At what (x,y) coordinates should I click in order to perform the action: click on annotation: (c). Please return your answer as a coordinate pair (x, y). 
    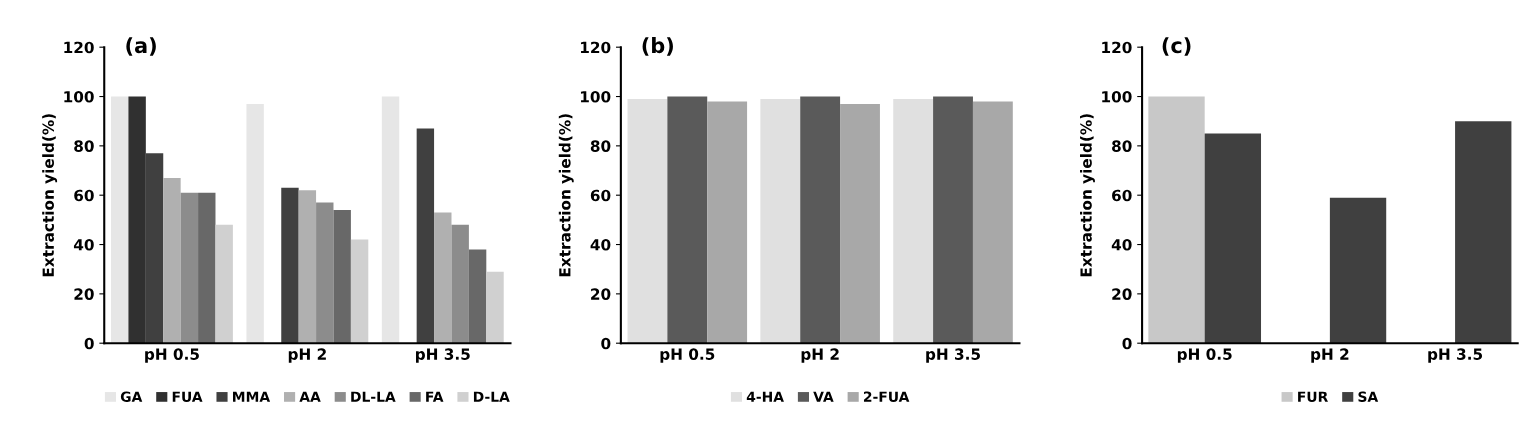
    Looking at the image, I should click on (1176, 46).